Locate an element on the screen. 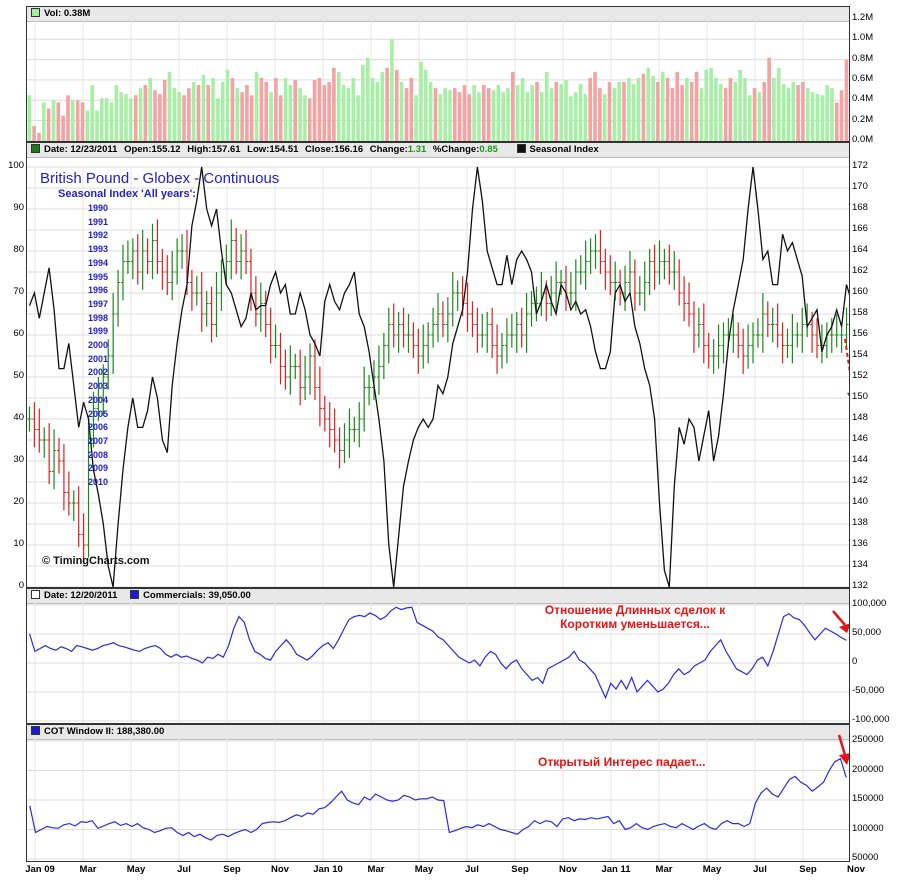  commercials-tick: -100,000 is located at coordinates (871, 719).